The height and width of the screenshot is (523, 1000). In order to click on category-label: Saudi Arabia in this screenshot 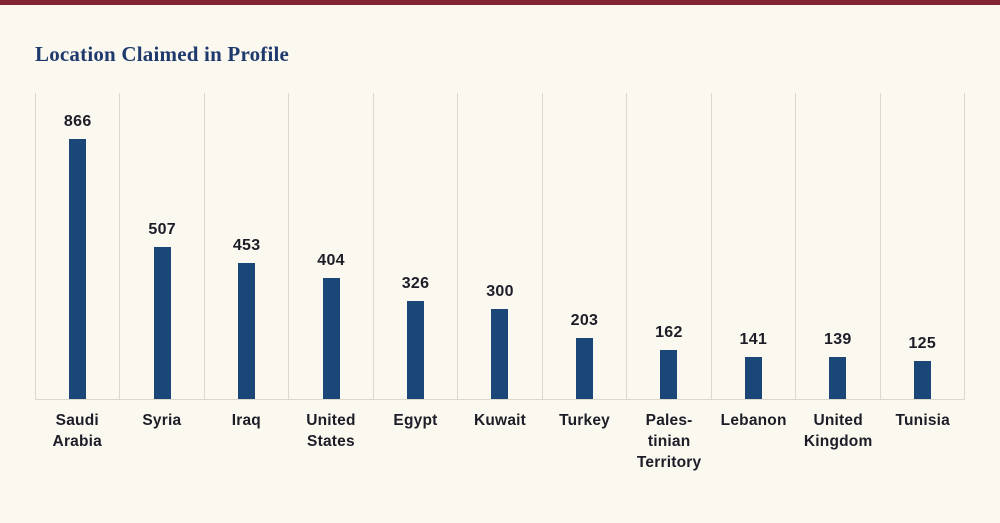, I will do `click(77, 431)`.